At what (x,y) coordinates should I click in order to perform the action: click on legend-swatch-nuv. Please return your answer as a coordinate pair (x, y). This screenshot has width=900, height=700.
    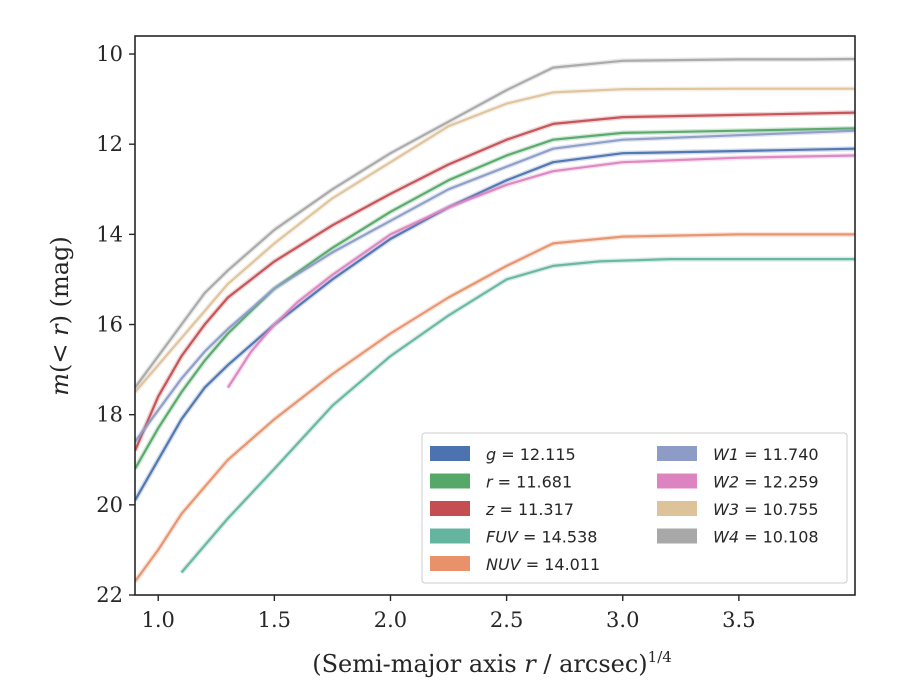
    Looking at the image, I should click on (450, 563).